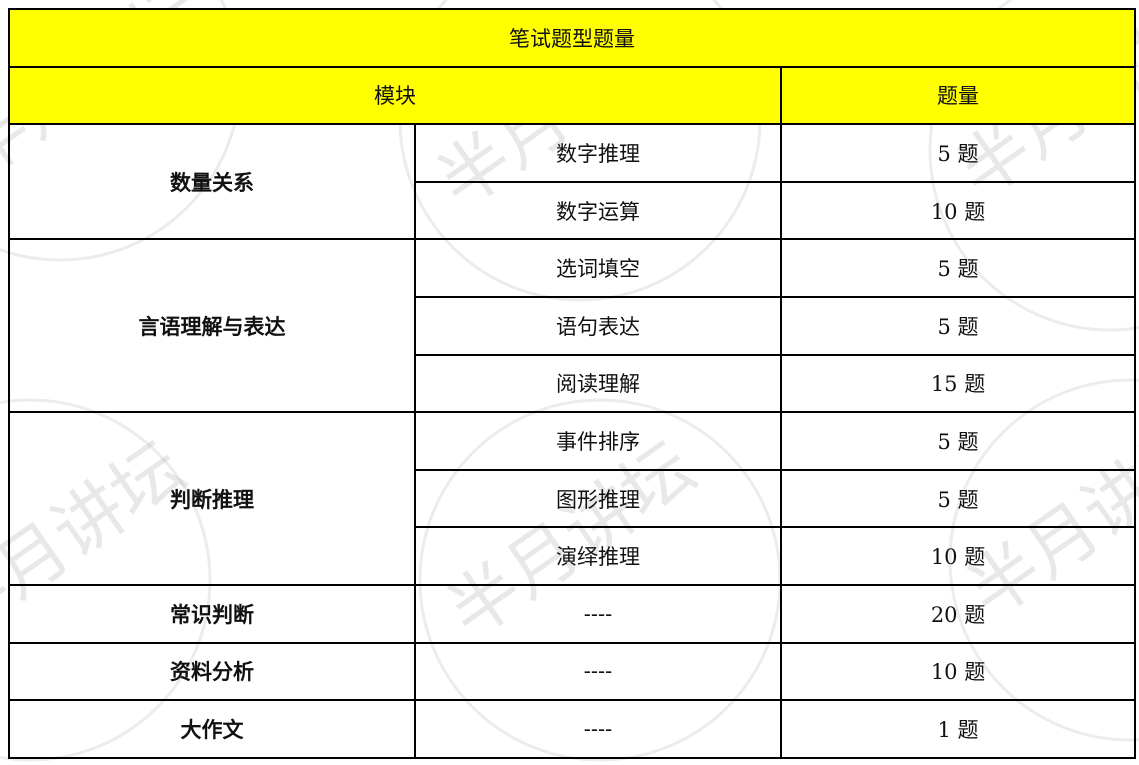  What do you see at coordinates (598, 383) in the screenshot?
I see `submodule-cell: 阅读理解` at bounding box center [598, 383].